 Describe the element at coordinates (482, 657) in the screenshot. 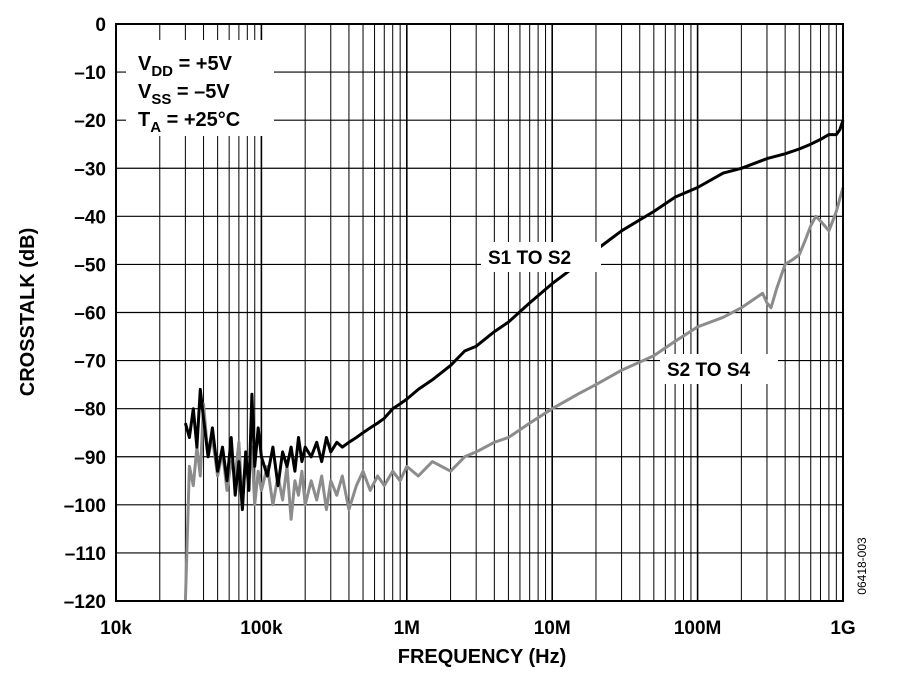

I see `x-axis-title: FREQUENCY (Hz)` at that location.